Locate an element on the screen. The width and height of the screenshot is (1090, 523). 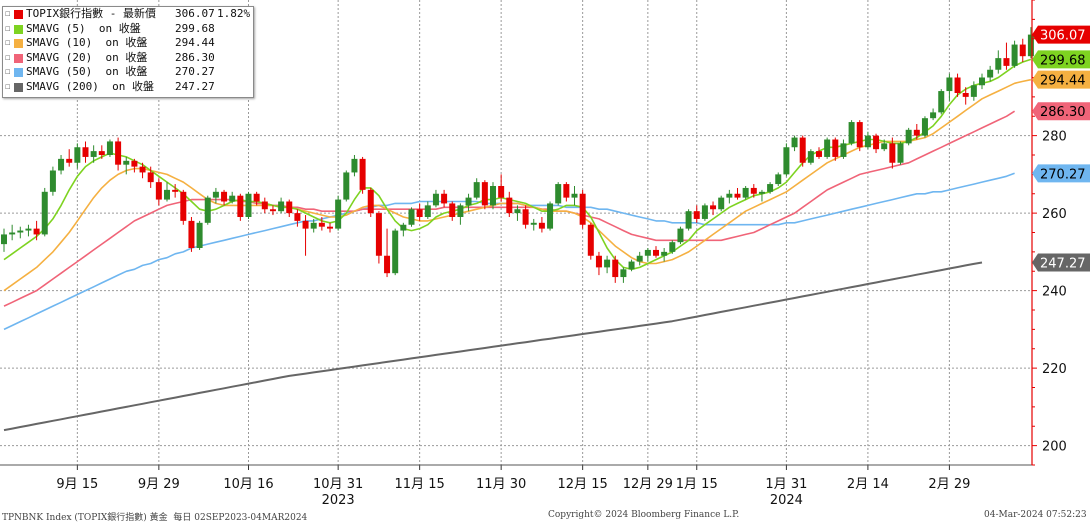
legend-item-sma5: ☐ SMAVG (5) on 收盤 299.68 is located at coordinates (128, 29).